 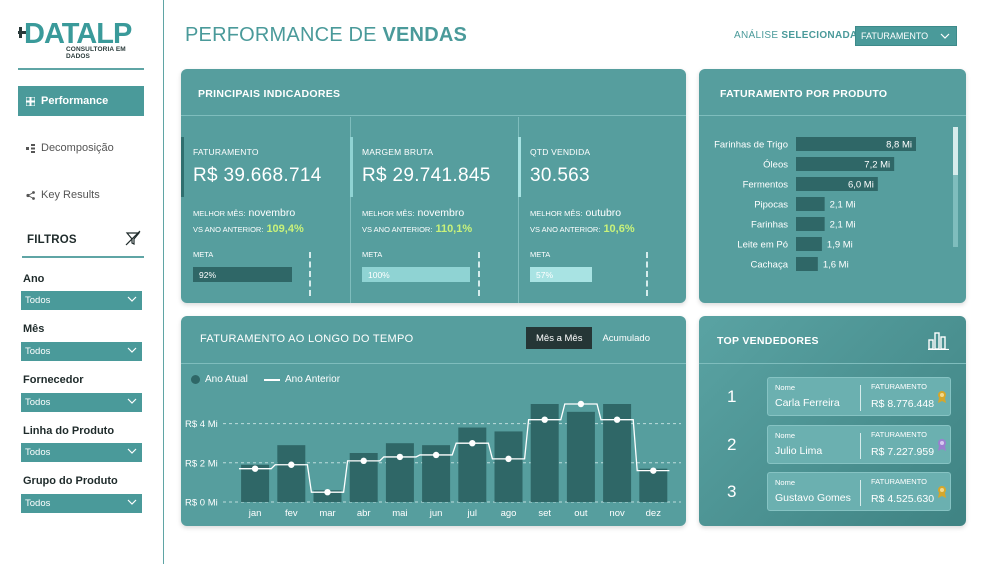 I want to click on filter-mes-value: Todos, so click(x=38, y=351).